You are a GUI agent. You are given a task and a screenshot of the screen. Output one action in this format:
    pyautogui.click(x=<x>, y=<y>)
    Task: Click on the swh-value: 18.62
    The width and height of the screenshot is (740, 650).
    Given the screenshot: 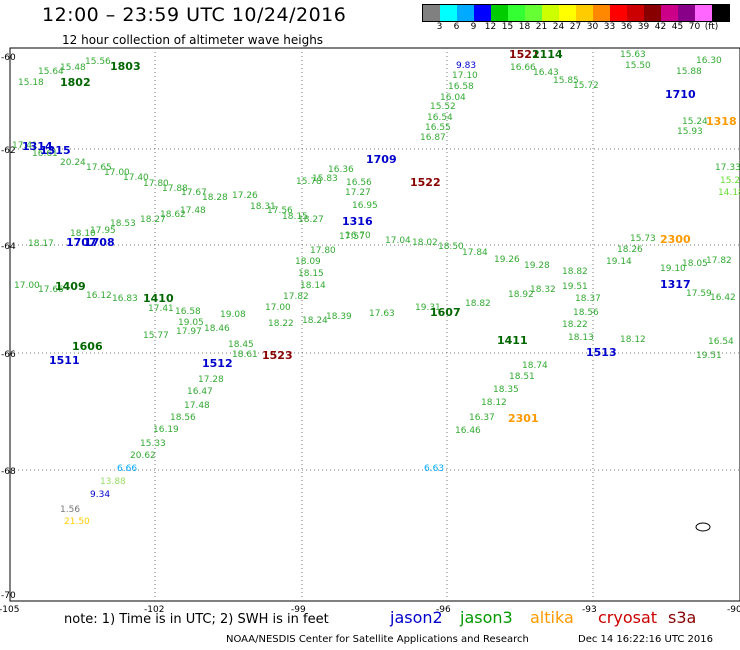 What is the action you would take?
    pyautogui.click(x=173, y=215)
    